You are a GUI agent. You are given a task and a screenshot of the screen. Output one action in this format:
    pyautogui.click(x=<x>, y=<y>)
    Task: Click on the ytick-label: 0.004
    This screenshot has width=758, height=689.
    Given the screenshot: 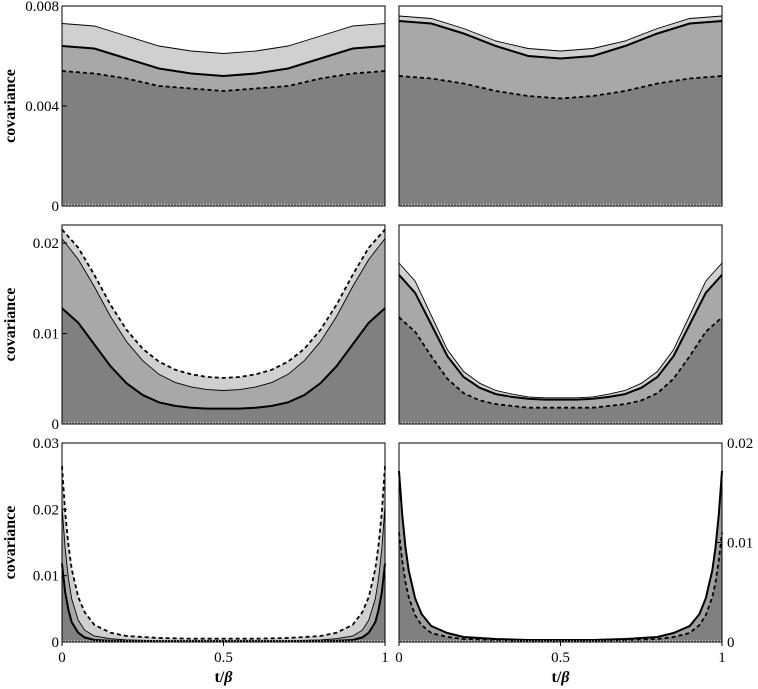 What is the action you would take?
    pyautogui.click(x=42, y=107)
    